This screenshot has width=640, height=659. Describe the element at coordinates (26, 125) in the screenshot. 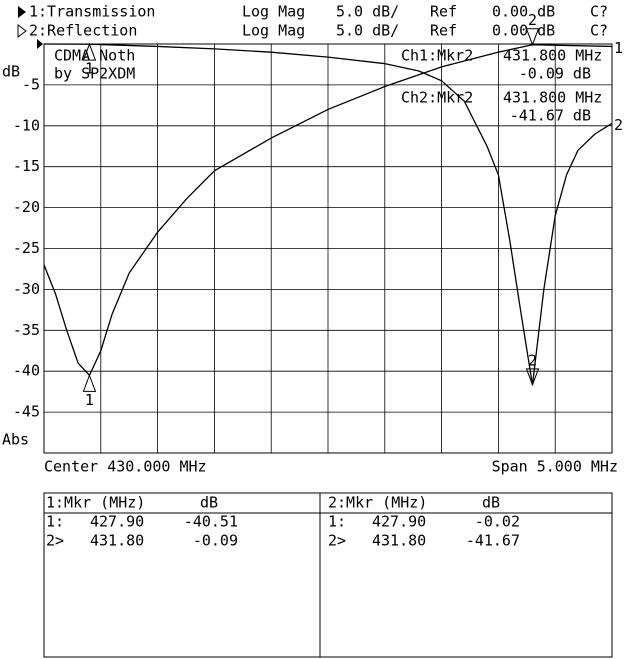

I see `y-tick-label: -10` at that location.